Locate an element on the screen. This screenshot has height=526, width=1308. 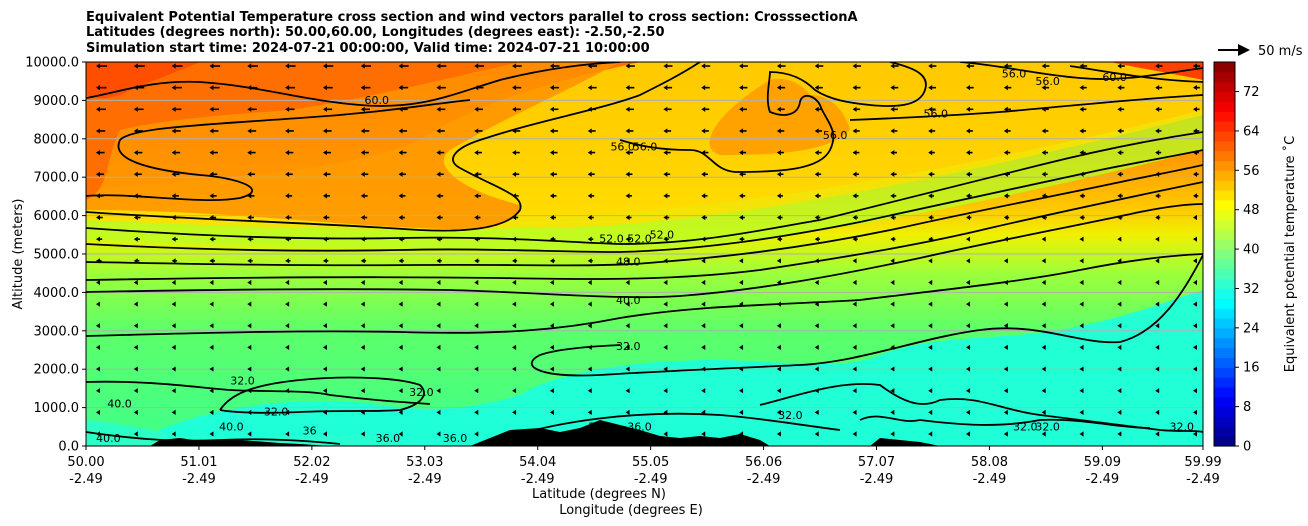
contour-56-east is located at coordinates (1026, 107).